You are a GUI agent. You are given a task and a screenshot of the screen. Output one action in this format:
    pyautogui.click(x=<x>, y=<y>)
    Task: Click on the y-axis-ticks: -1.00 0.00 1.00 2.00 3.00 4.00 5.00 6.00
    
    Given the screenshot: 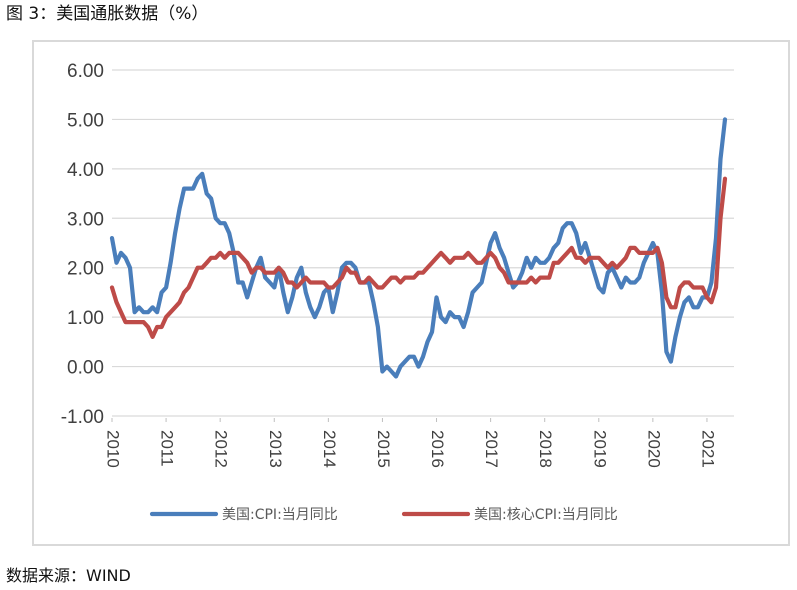 What is the action you would take?
    pyautogui.click(x=82, y=244)
    